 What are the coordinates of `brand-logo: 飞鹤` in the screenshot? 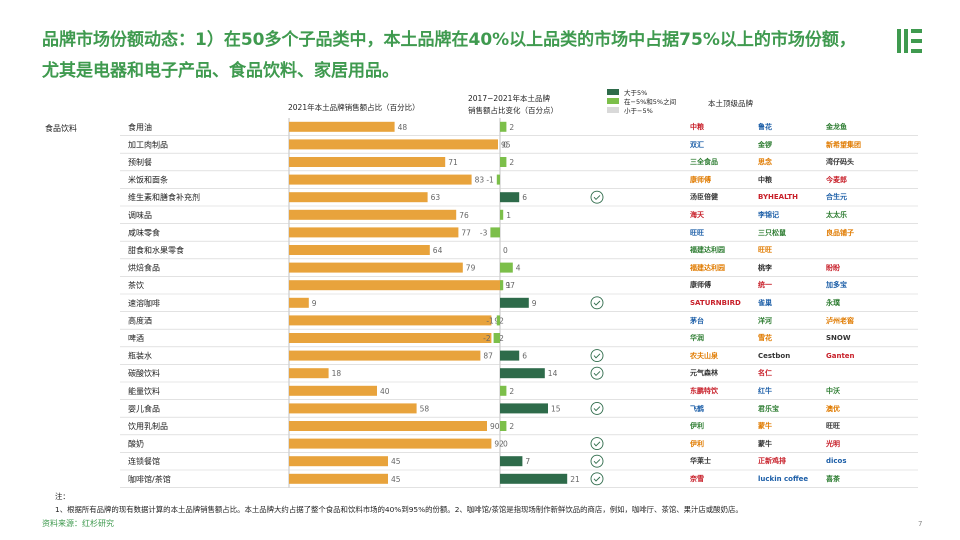 It's located at (697, 408).